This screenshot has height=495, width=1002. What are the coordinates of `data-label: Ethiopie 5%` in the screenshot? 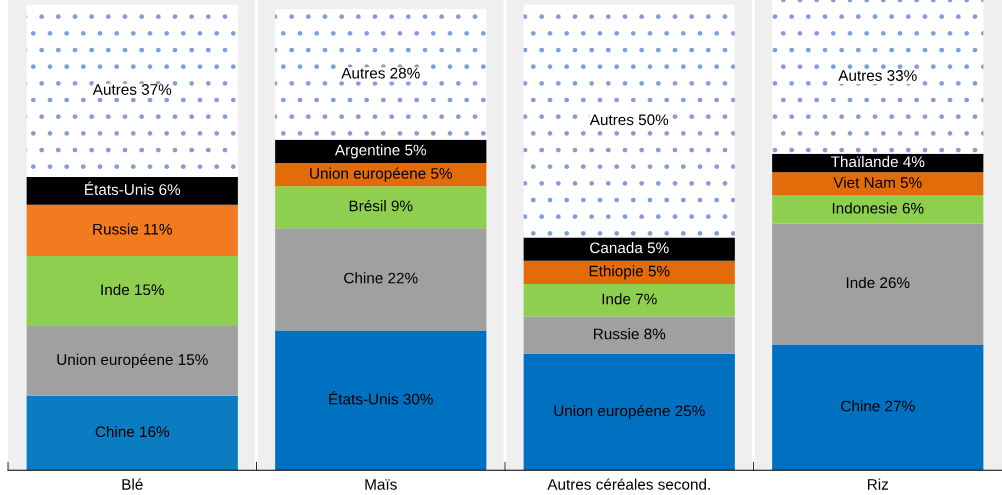 It's located at (629, 272).